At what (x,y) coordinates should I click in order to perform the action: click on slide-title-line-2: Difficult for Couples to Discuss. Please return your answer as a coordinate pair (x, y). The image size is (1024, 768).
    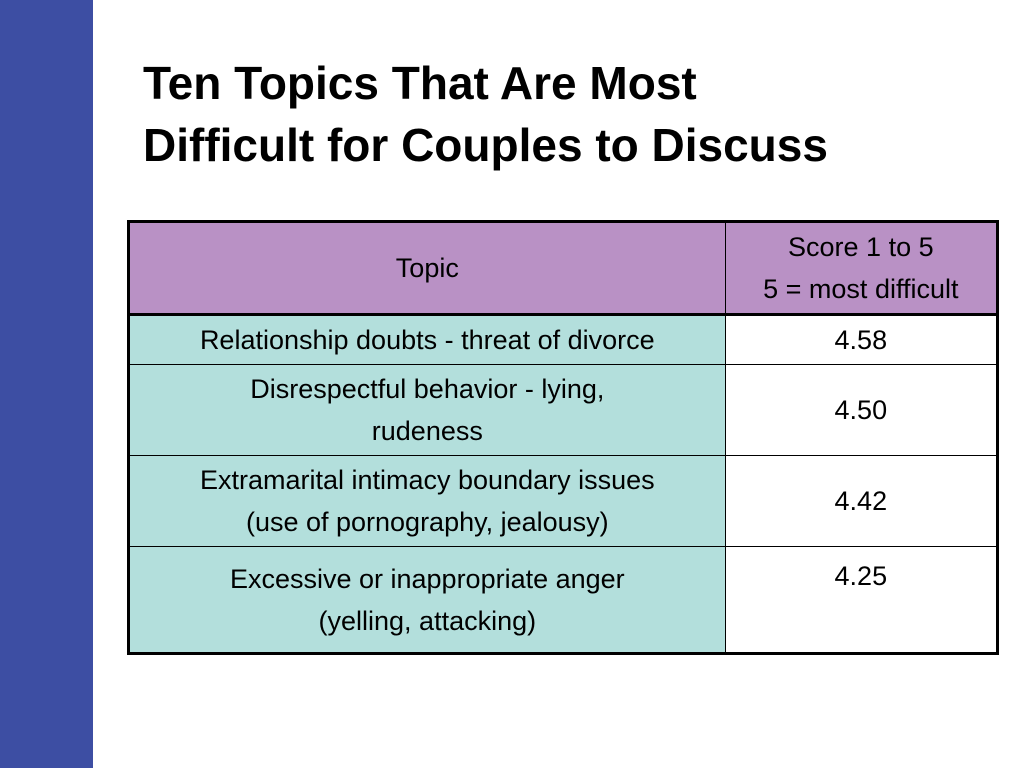
    Looking at the image, I should click on (485, 145).